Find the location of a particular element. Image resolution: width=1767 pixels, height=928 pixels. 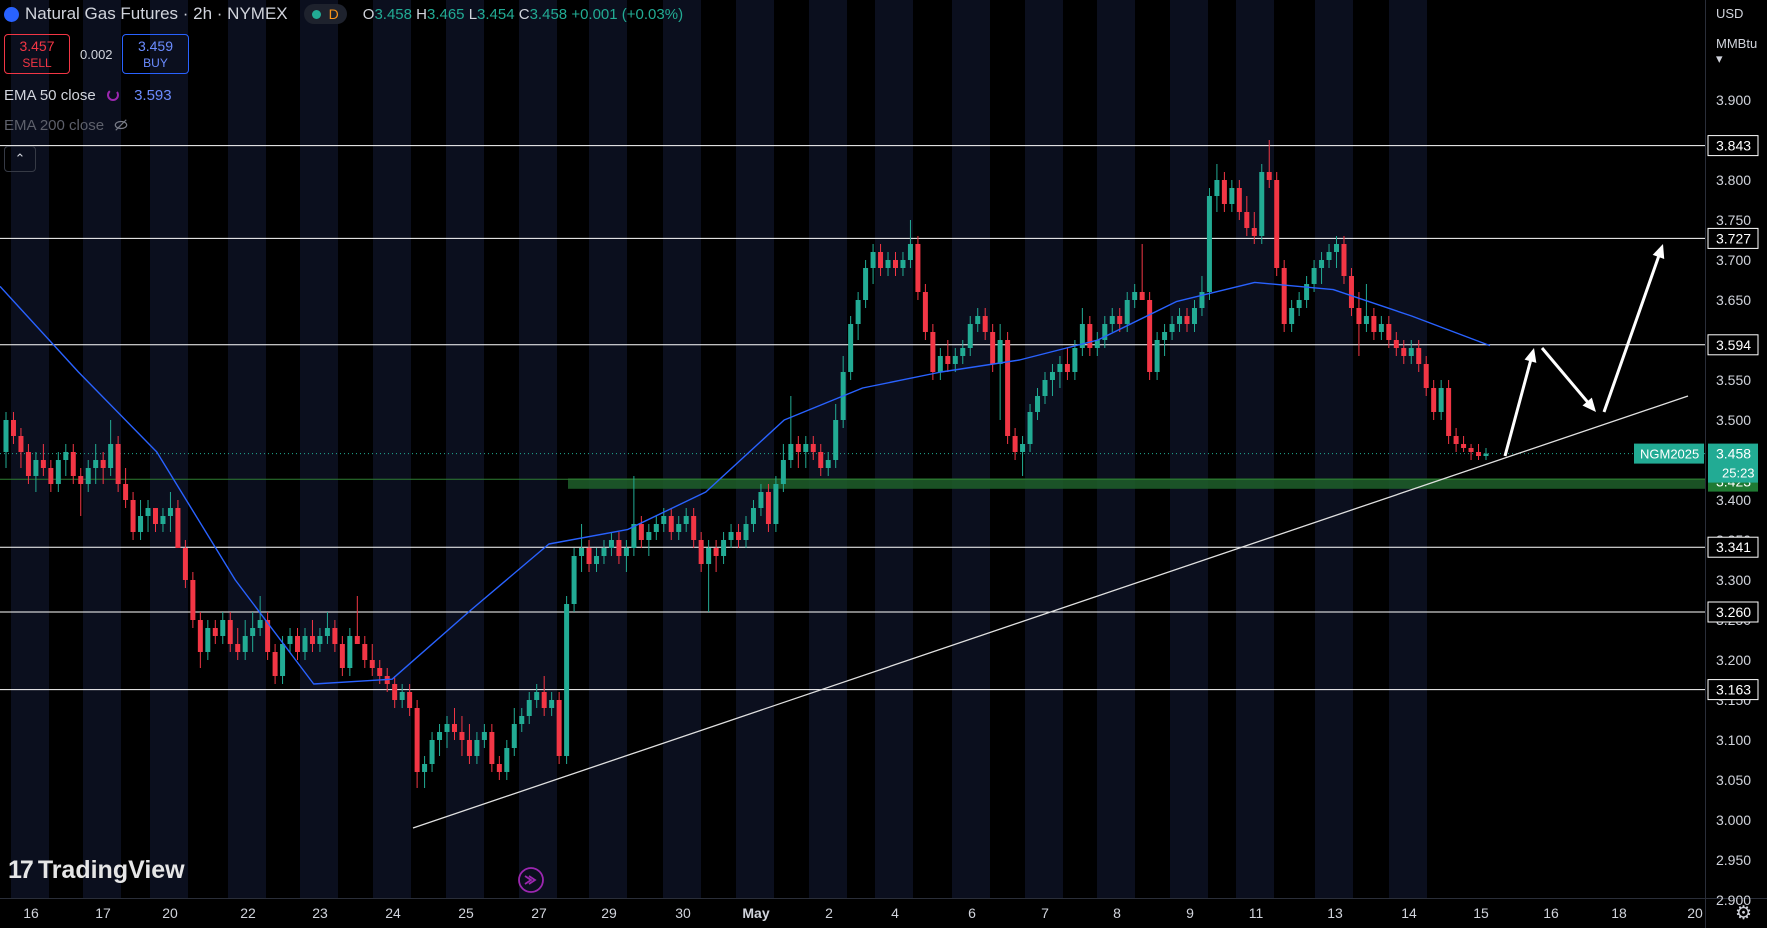

forecast-arrow-shaft is located at coordinates (1565, 375).